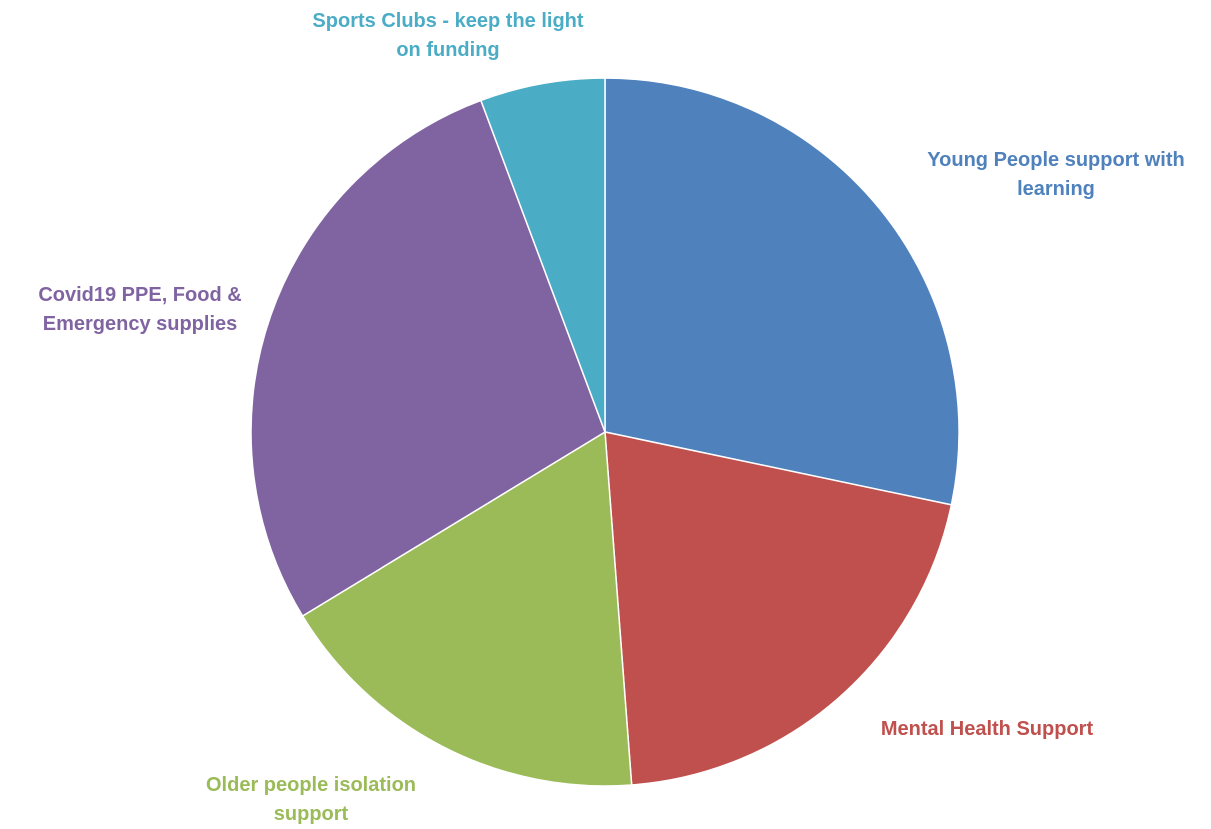 Image resolution: width=1211 pixels, height=829 pixels. I want to click on slice-label-line: Young People support with, so click(1055, 160).